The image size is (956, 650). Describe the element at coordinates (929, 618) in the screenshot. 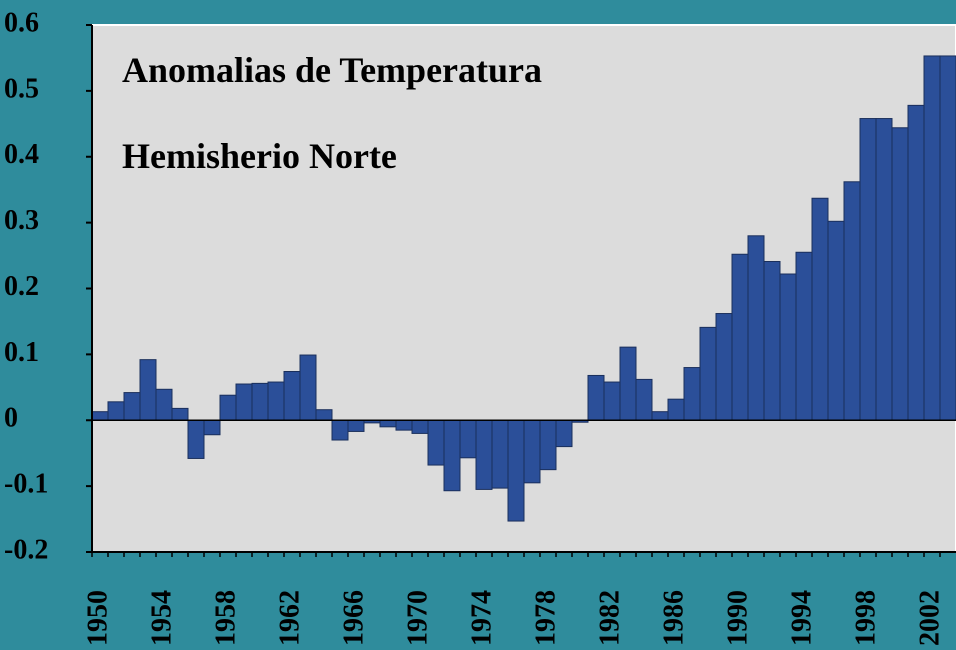

I see `x-tick-label: 2002` at that location.